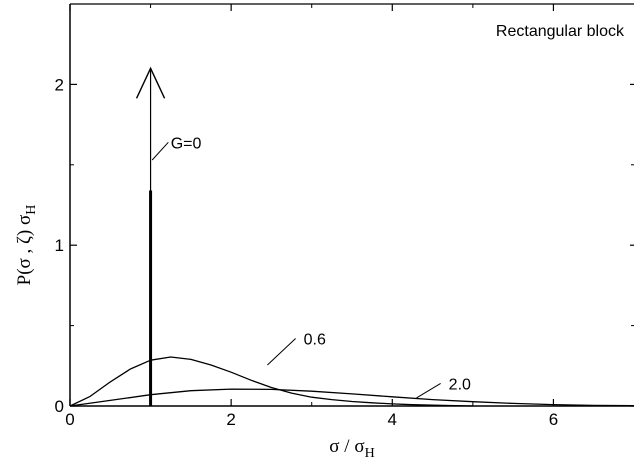  Describe the element at coordinates (460, 384) in the screenshot. I see `annotation-label: 2.0` at that location.